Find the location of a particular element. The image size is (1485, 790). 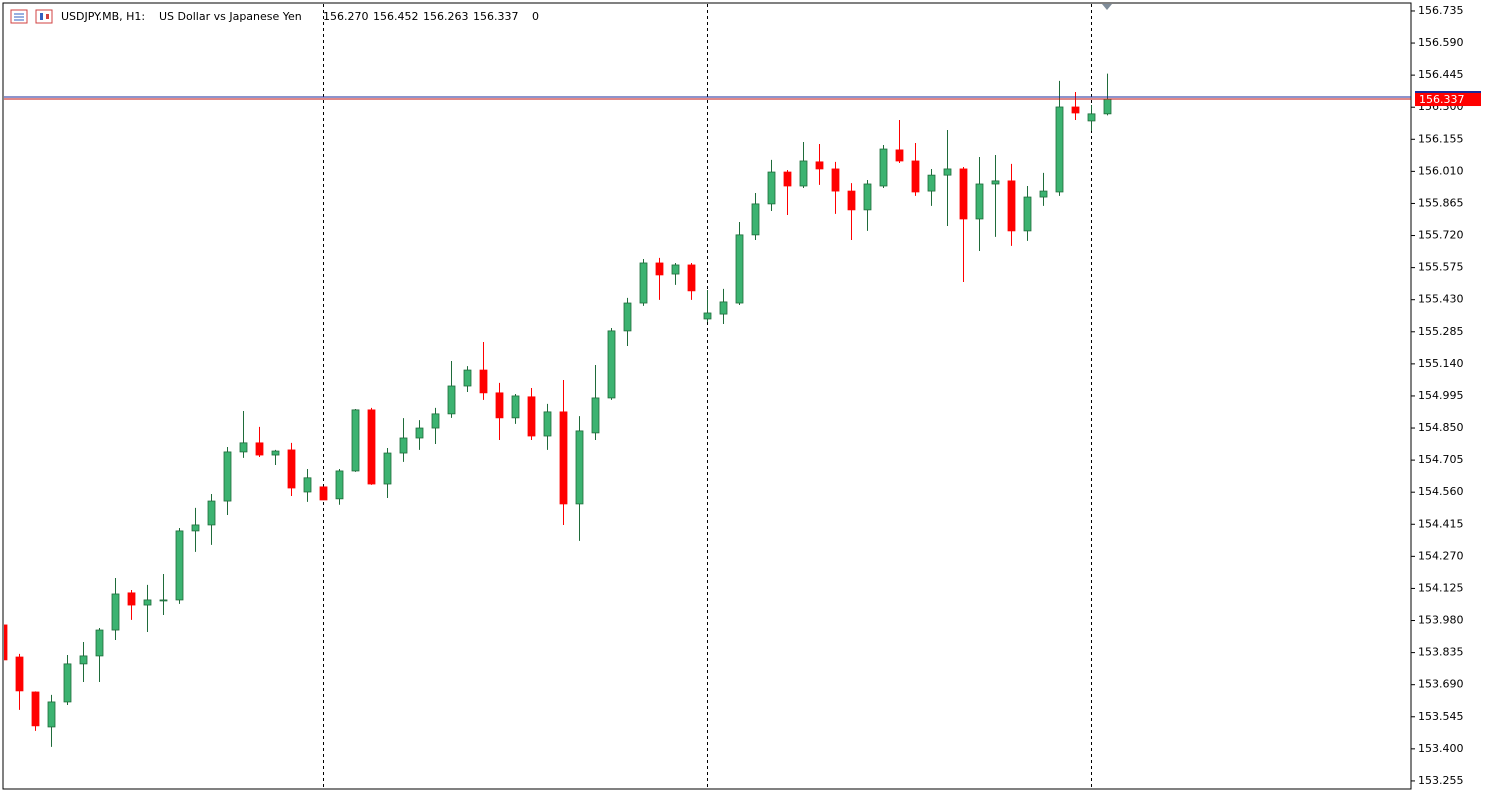

icon is located at coordinates (44, 16).